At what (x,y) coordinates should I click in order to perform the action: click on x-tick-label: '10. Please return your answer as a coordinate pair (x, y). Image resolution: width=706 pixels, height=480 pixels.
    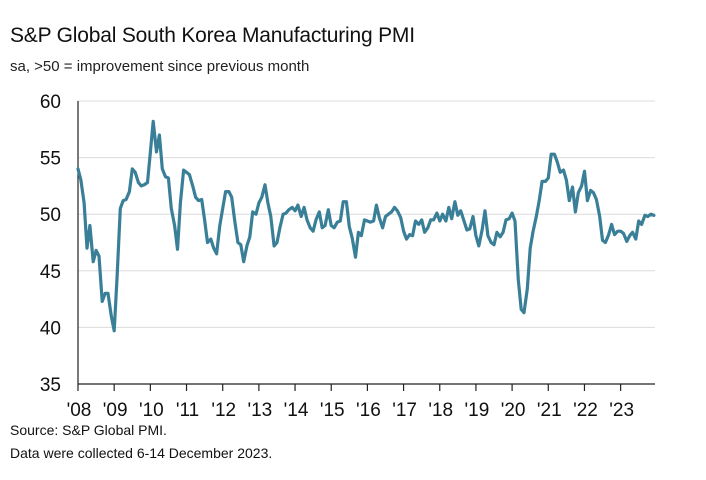
    Looking at the image, I should click on (151, 410).